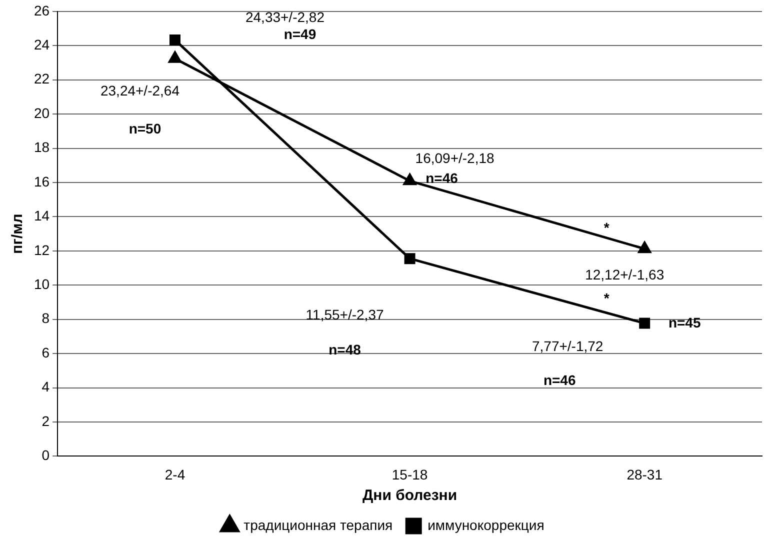 Image resolution: width=782 pixels, height=543 pixels. What do you see at coordinates (345, 314) in the screenshot?
I see `annotation: 11,55+/-2,37` at bounding box center [345, 314].